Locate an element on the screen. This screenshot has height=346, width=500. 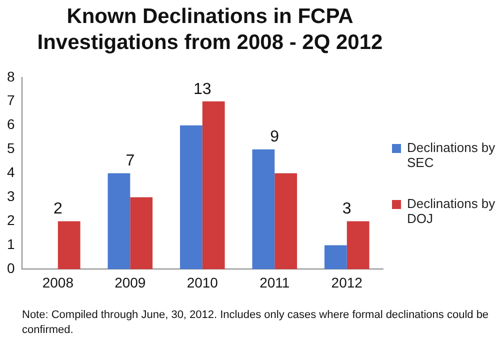
total-label: 7 is located at coordinates (130, 161).